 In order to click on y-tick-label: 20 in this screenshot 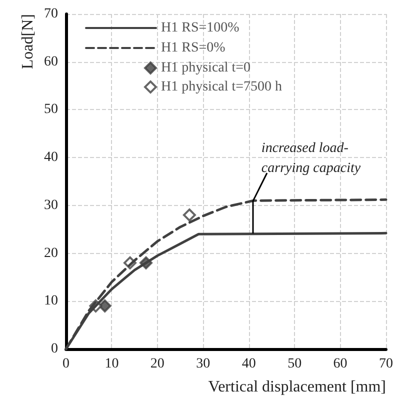, I will do `click(51, 253)`.